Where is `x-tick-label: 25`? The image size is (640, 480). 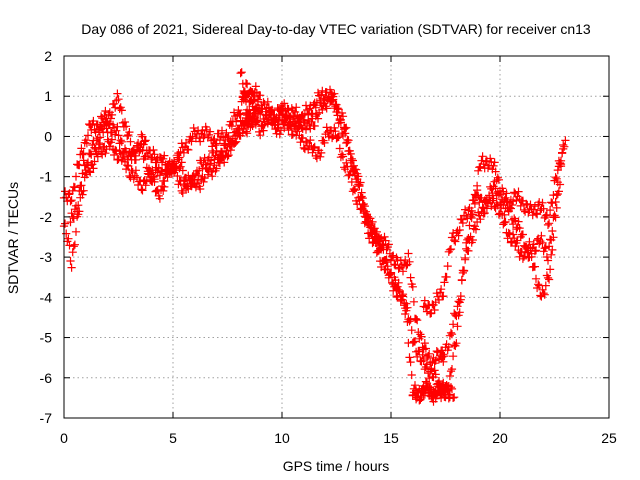
x-tick-label: 25 is located at coordinates (609, 438).